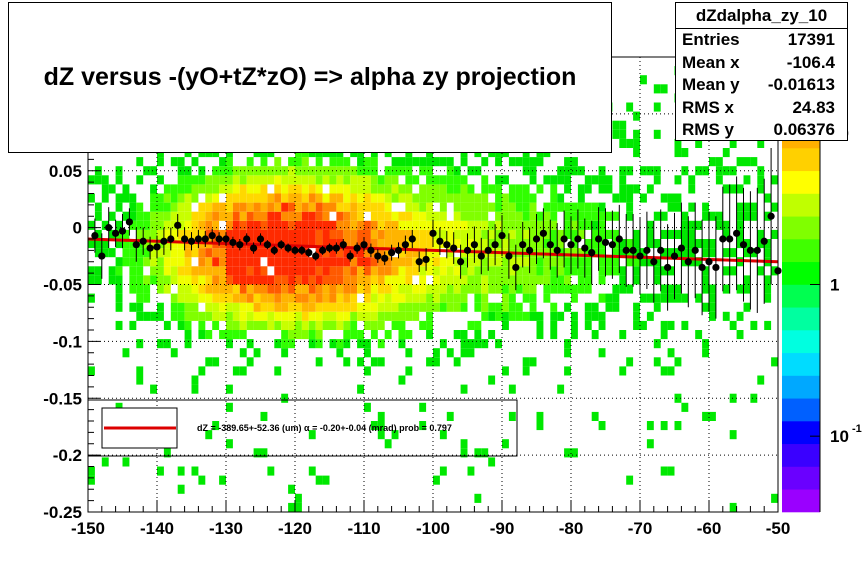  Describe the element at coordinates (801, 342) in the screenshot. I see `palette-swatch` at that location.